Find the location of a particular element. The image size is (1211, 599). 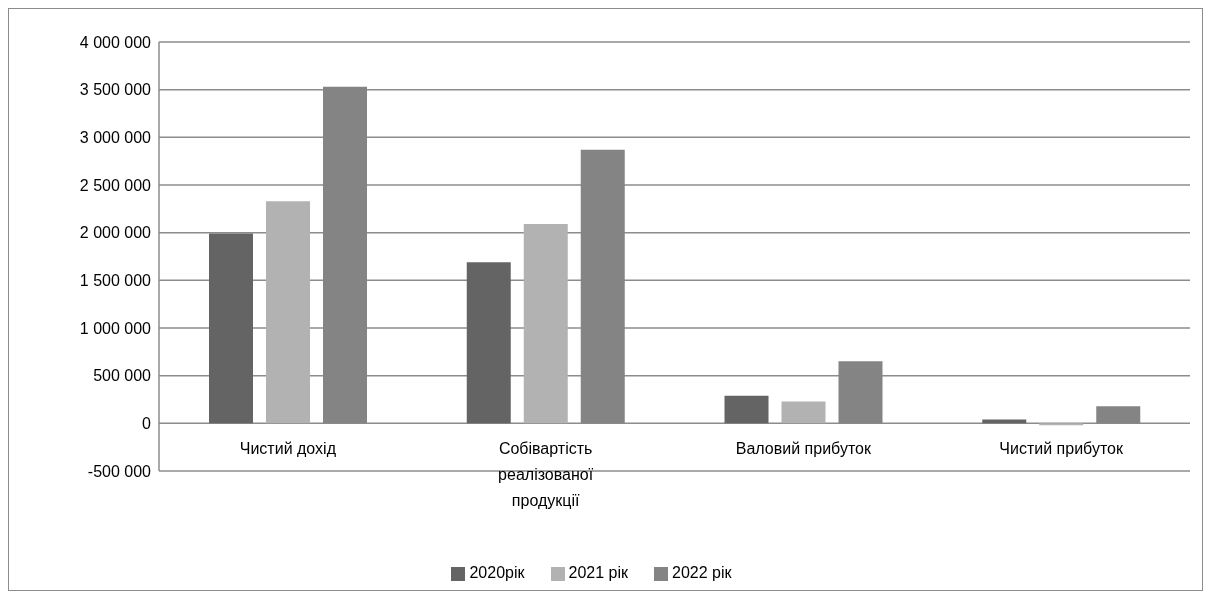

x-tick-label: Собівартість реалізованої продукції is located at coordinates (546, 475).